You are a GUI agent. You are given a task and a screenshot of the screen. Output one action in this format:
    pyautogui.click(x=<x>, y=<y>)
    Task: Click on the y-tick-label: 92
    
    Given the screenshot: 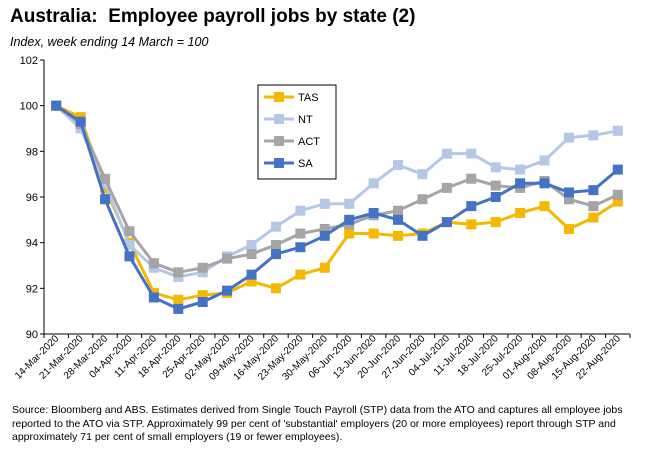 What is the action you would take?
    pyautogui.click(x=32, y=289)
    